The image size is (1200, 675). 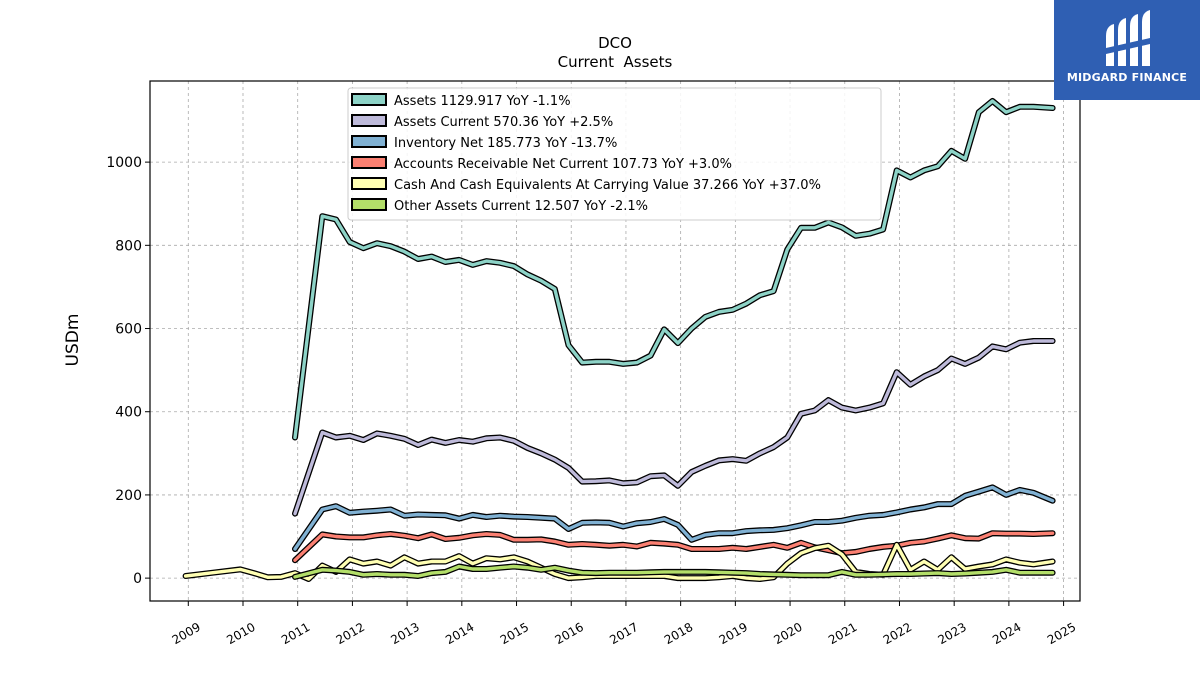 What do you see at coordinates (459, 633) in the screenshot?
I see `x-tick-label: 2014` at bounding box center [459, 633].